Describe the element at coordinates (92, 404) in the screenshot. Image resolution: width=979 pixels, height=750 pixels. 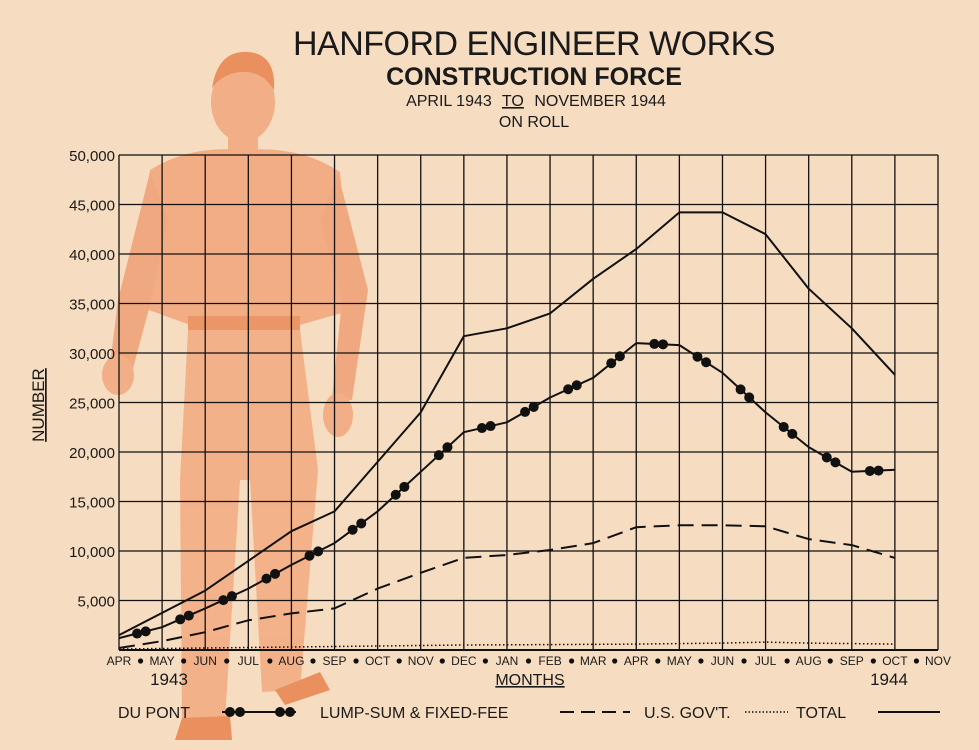
I see `y-tick-label: 25,000` at that location.